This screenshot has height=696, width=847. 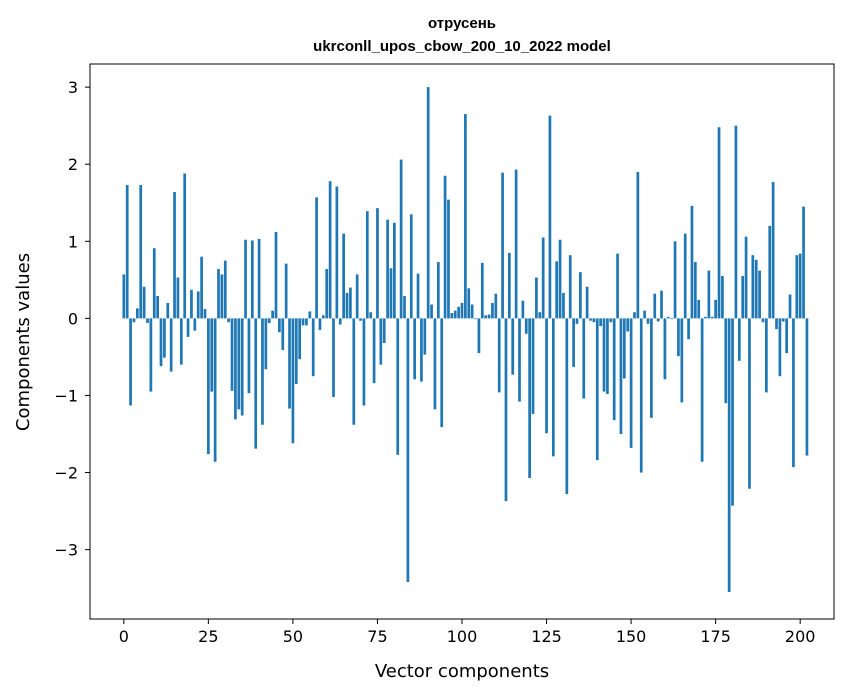 I want to click on x-tick-label: 25, so click(x=208, y=636).